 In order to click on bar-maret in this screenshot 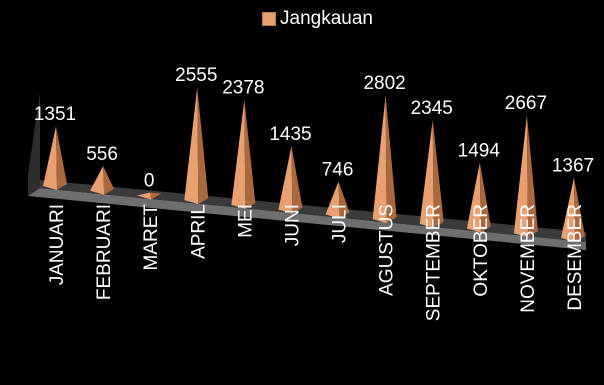, I will do `click(149, 196)`.